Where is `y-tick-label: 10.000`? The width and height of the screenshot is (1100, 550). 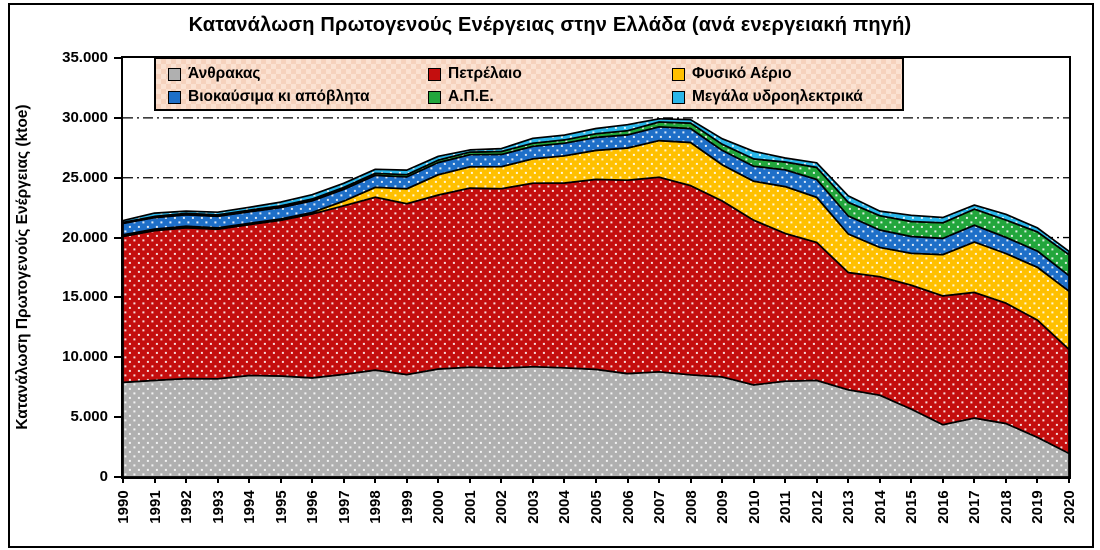 y-tick-label: 10.000 is located at coordinates (85, 357).